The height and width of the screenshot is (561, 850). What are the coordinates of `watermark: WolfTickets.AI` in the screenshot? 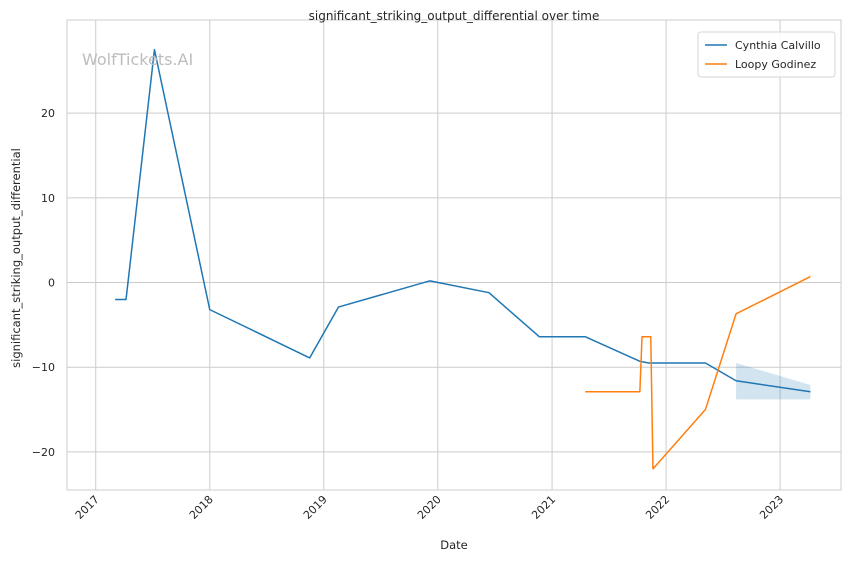 It's located at (137, 59).